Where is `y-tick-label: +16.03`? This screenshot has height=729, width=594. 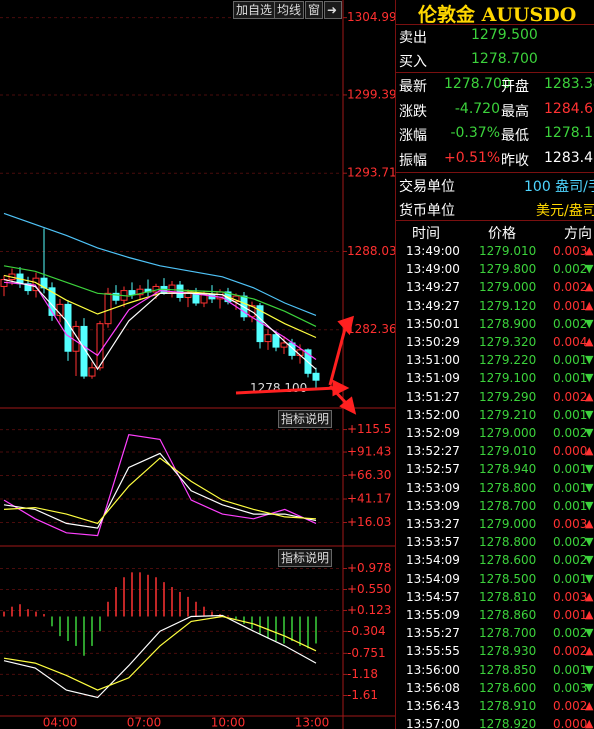 y-tick-label: +16.03 is located at coordinates (369, 522).